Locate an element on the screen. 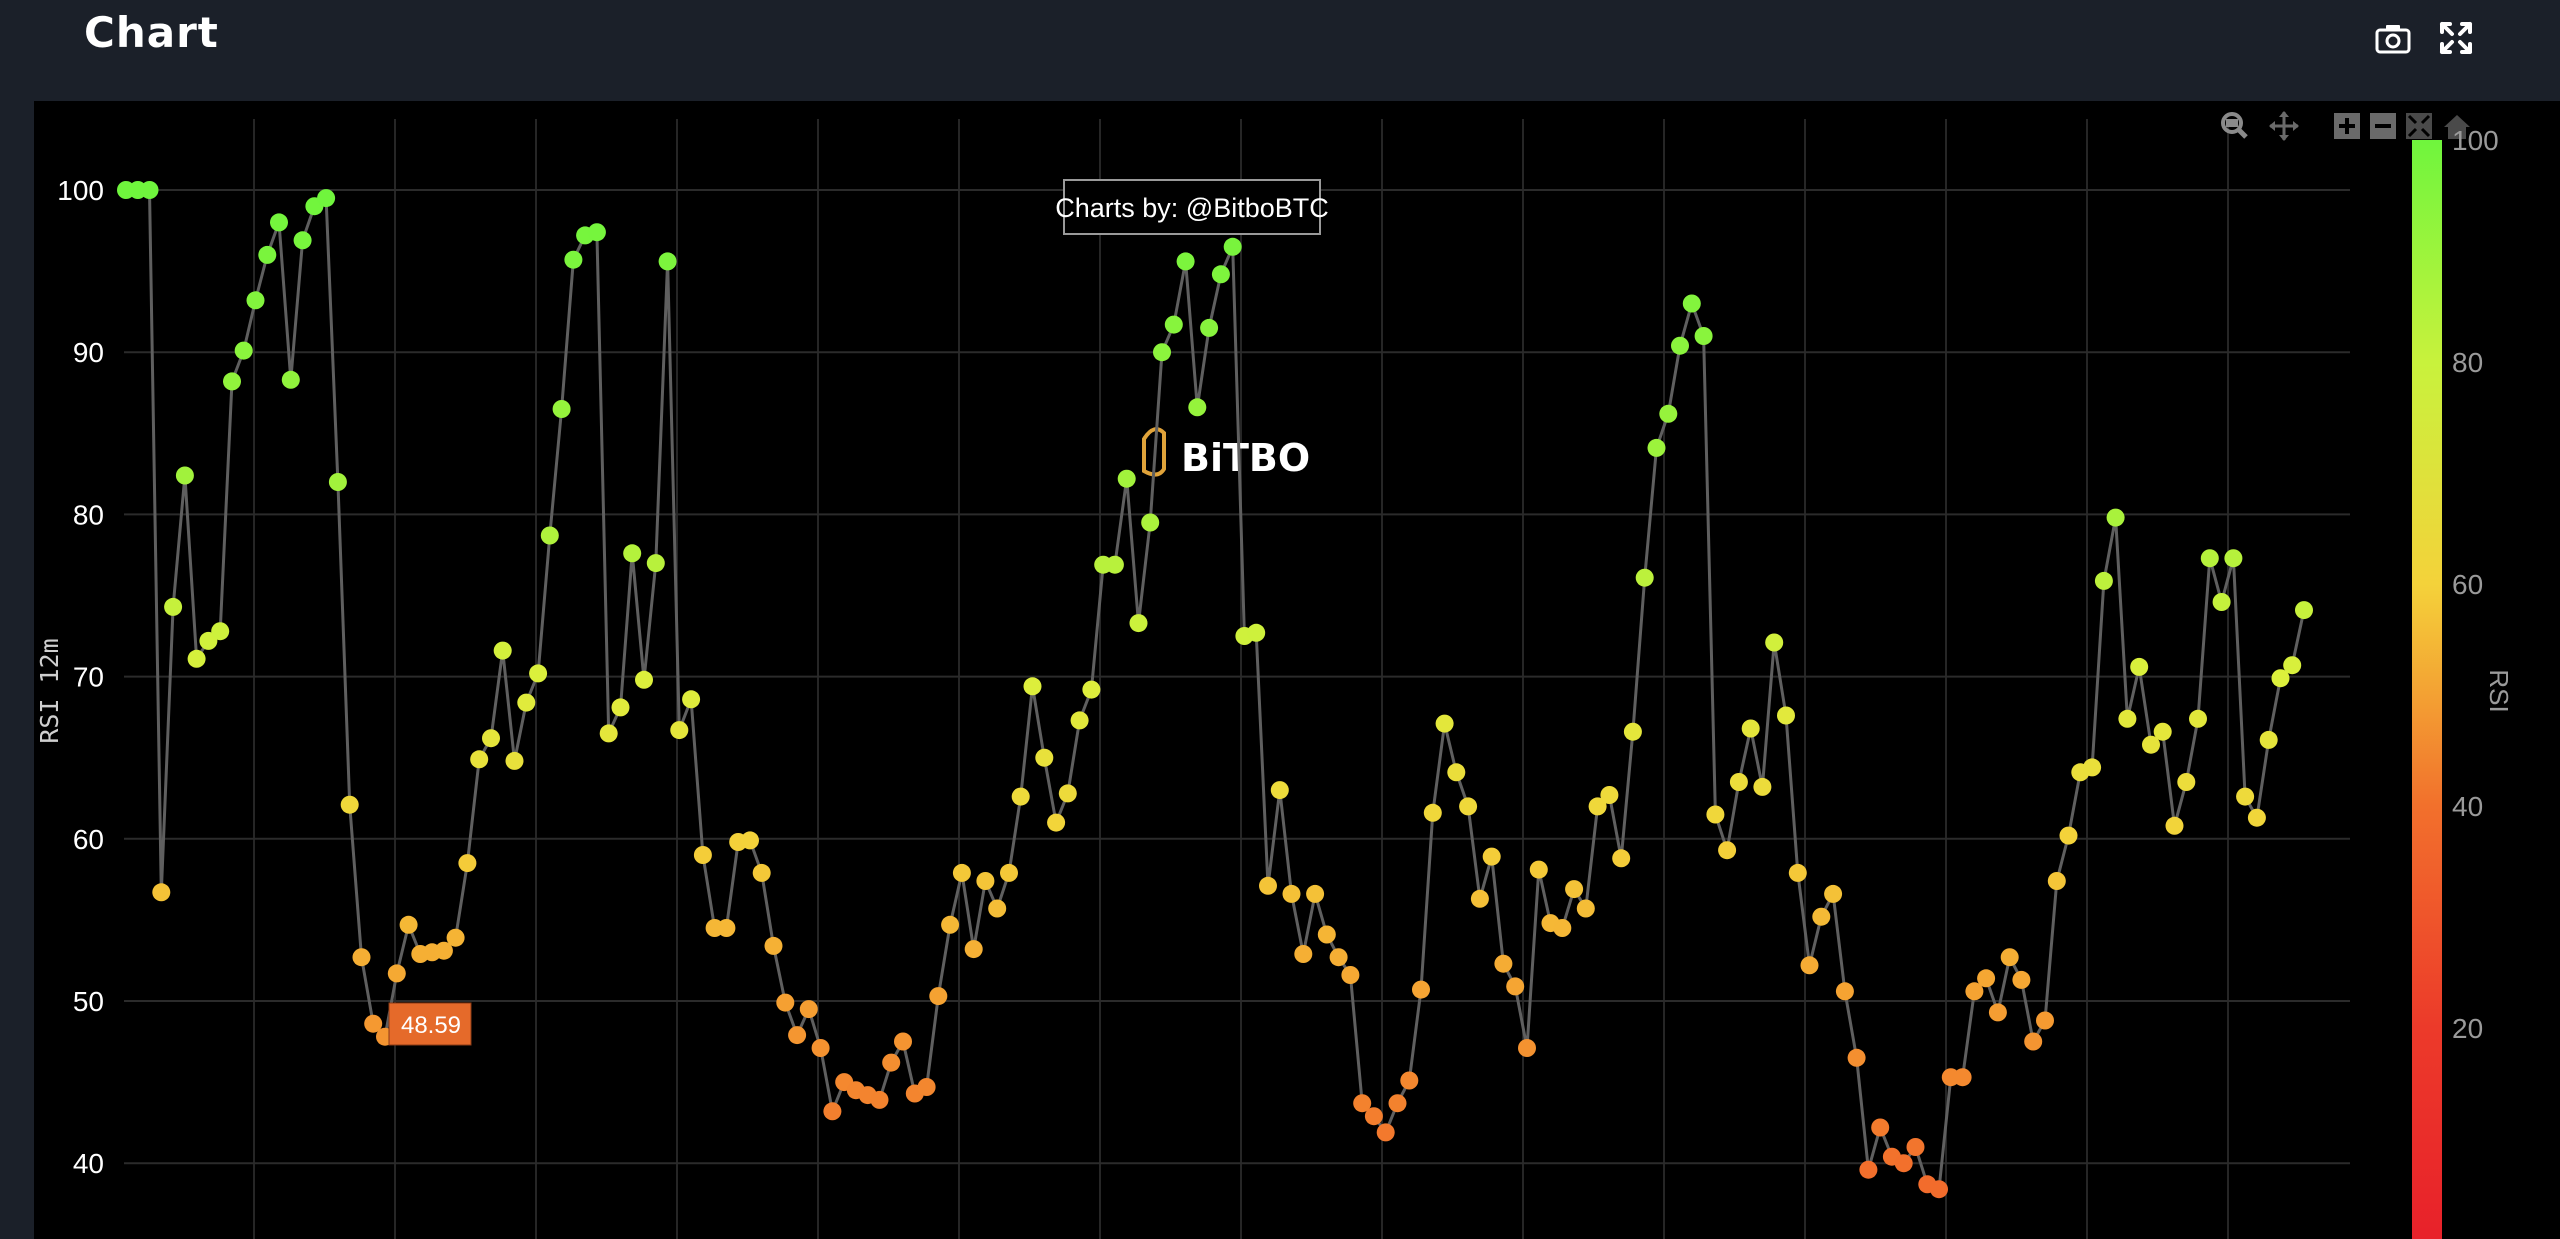  pan-icon is located at coordinates (2284, 126).